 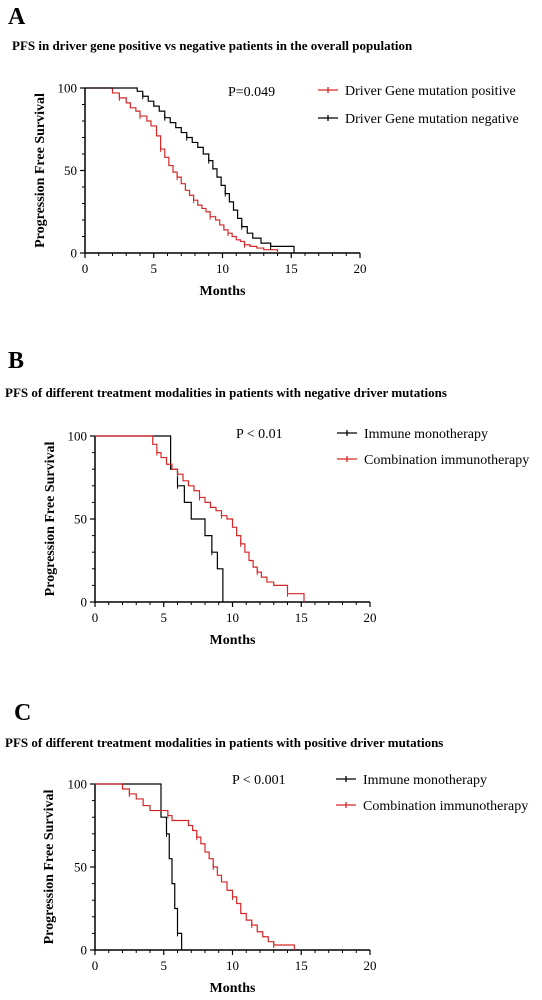 I want to click on legend-label-1: Driver Gene mutation positive, so click(x=430, y=91).